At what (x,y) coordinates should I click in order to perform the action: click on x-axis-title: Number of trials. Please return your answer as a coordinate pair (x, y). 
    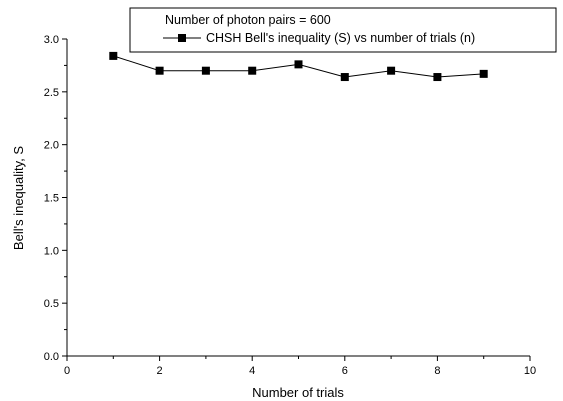
    Looking at the image, I should click on (298, 392).